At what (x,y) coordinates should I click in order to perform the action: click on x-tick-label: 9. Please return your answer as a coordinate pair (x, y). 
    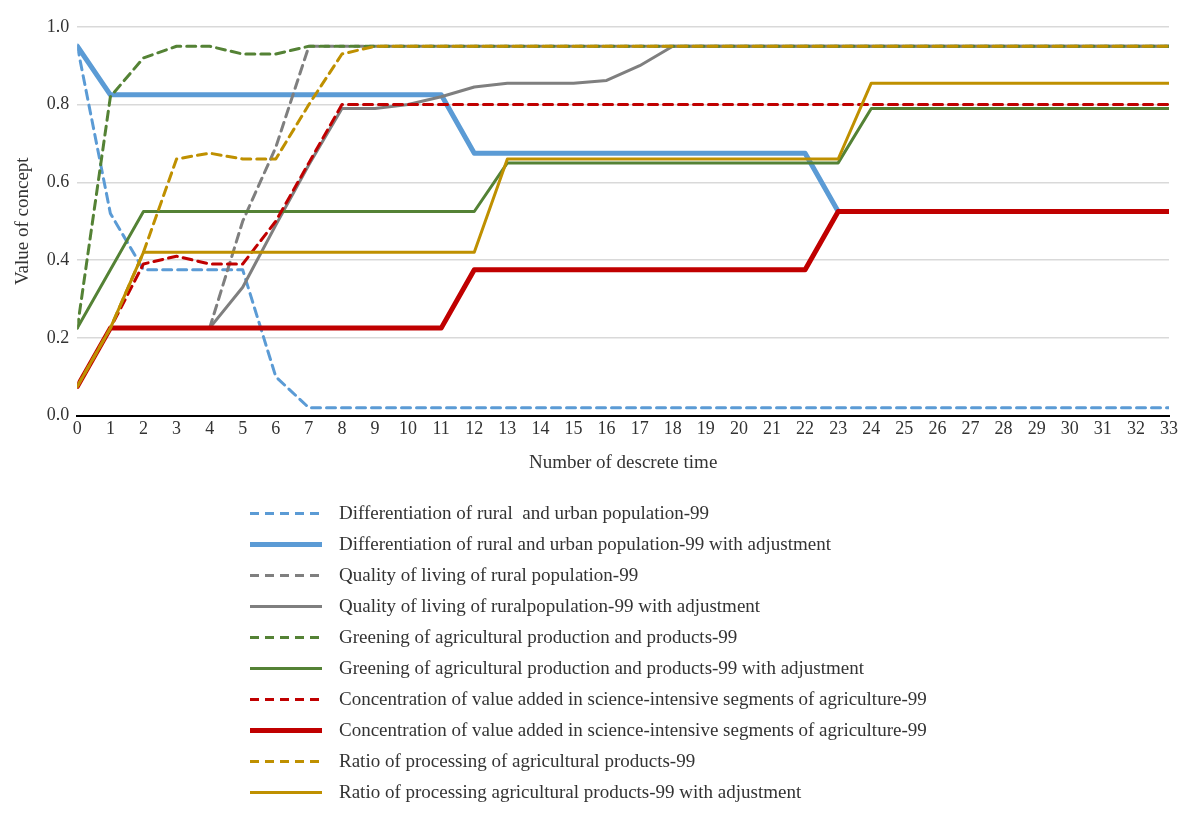
    Looking at the image, I should click on (375, 428).